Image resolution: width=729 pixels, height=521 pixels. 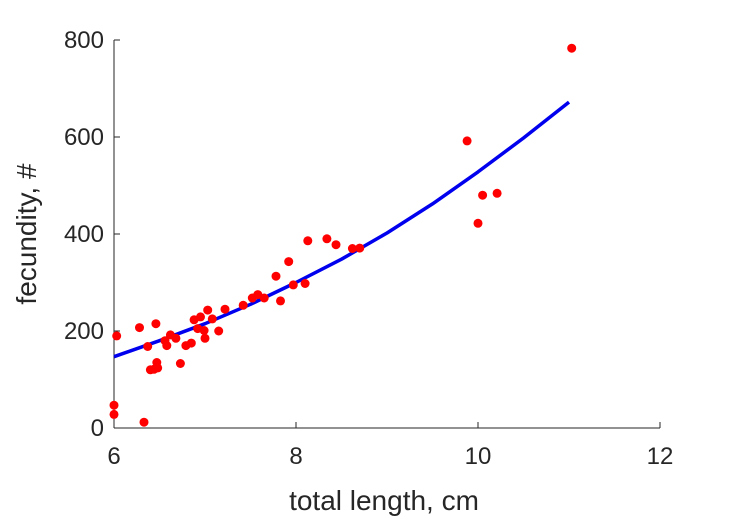 I want to click on x-tick-label: 8, so click(x=295, y=456).